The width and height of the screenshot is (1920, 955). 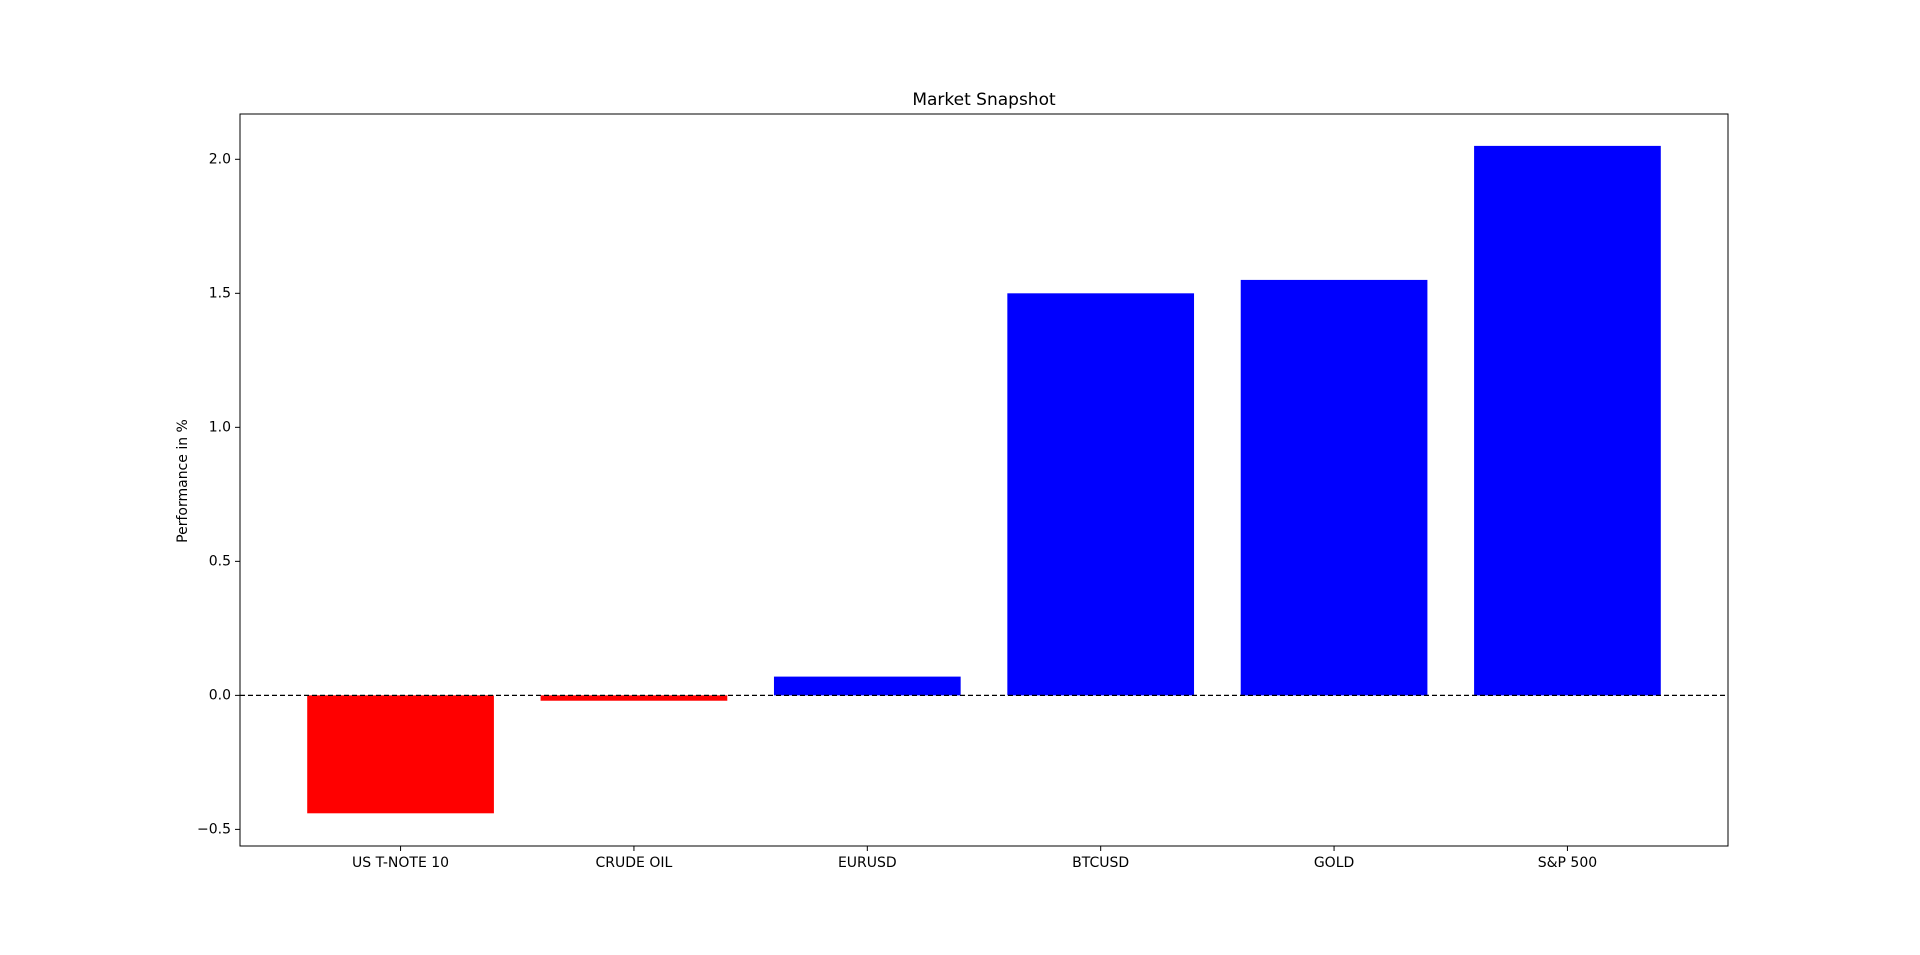 I want to click on x-tick-label: GOLD, so click(x=1334, y=863).